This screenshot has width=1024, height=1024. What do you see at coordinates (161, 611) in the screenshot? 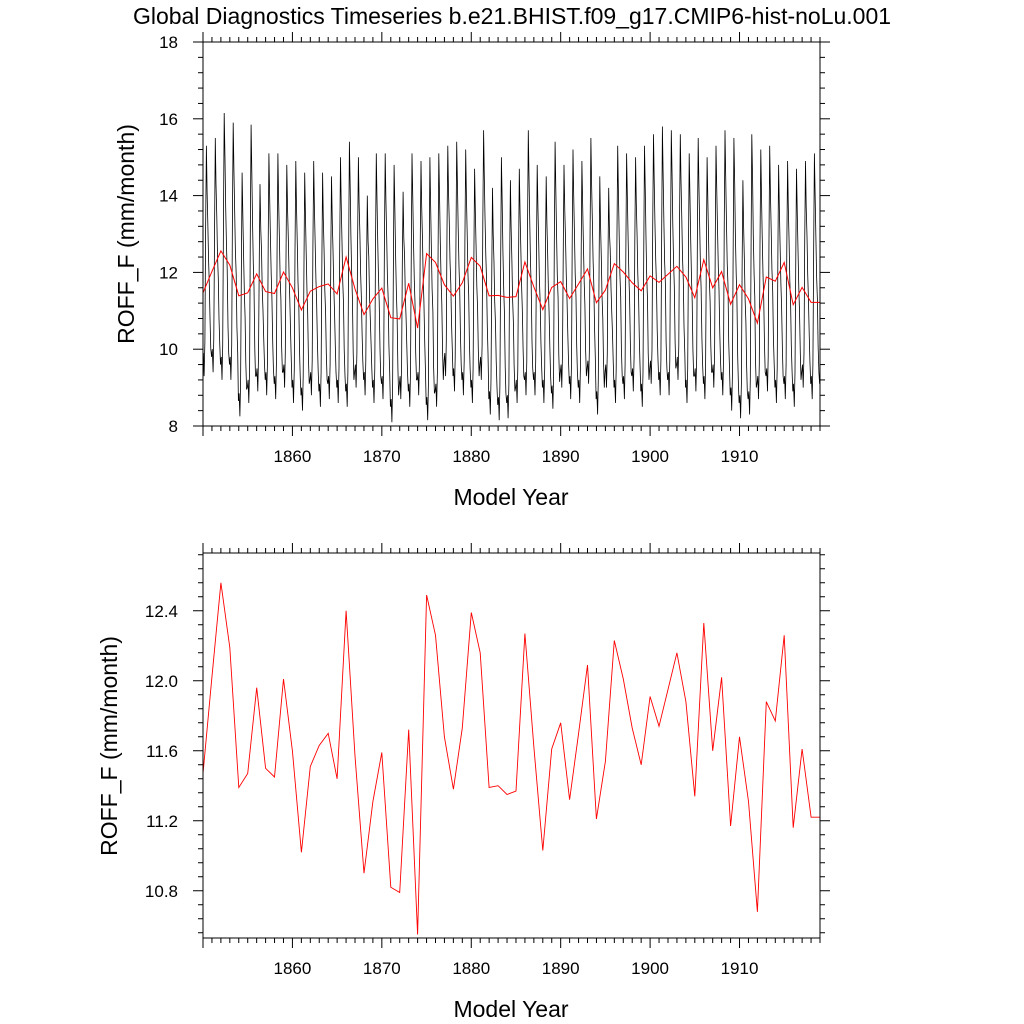
I see `y-tick-label: 12.4` at bounding box center [161, 611].